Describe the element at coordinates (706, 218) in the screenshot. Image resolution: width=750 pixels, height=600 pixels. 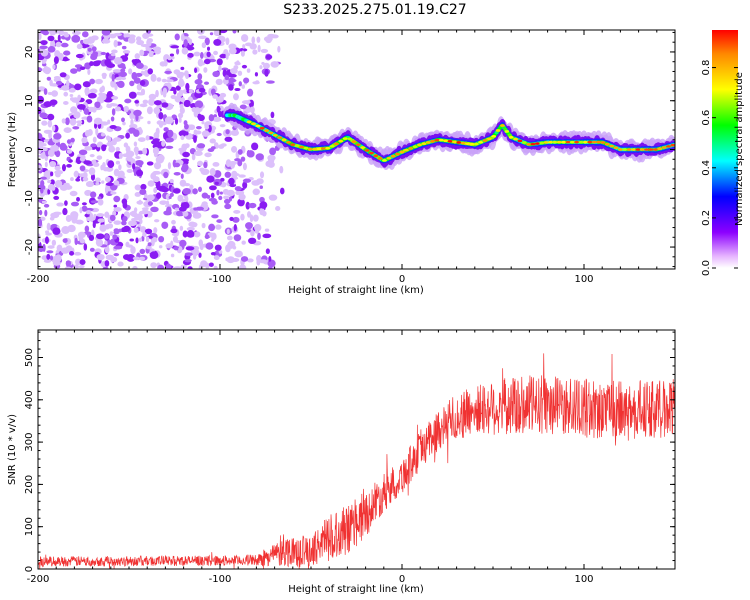
I see `colorbar-tick-label: 0.2` at that location.